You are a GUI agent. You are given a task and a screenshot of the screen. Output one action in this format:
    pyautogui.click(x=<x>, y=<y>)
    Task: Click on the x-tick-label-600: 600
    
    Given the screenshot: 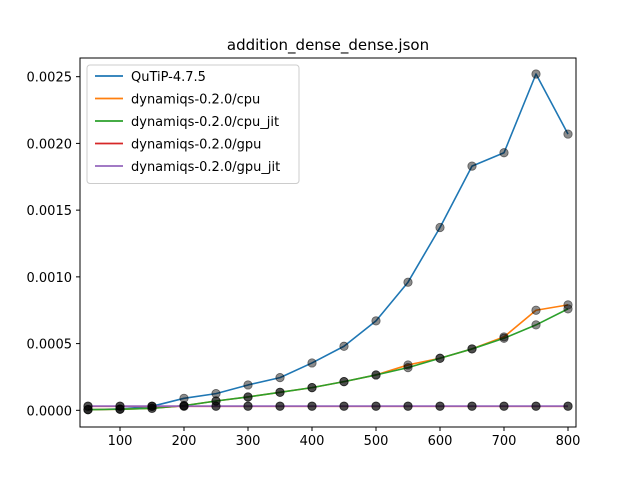 What is the action you would take?
    pyautogui.click(x=440, y=441)
    